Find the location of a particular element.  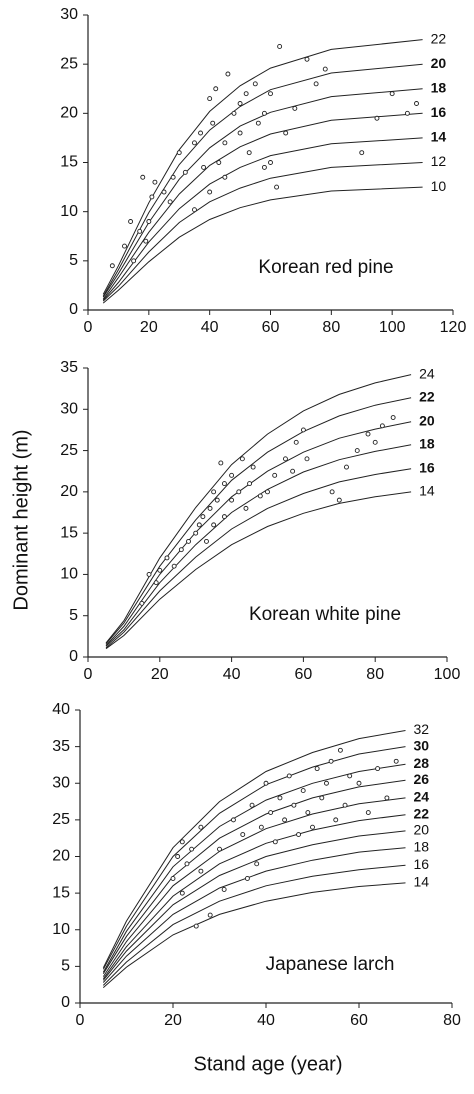

curve-label: 32 is located at coordinates (422, 729).